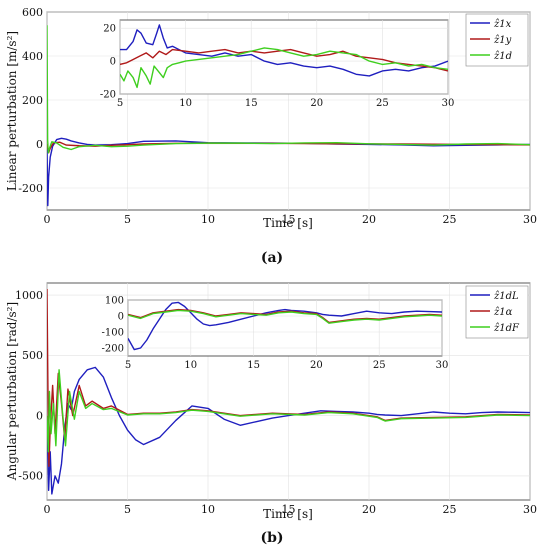 This screenshot has width=544, height=550. Describe the element at coordinates (32, 56) in the screenshot. I see `y-tick-label: 400` at that location.